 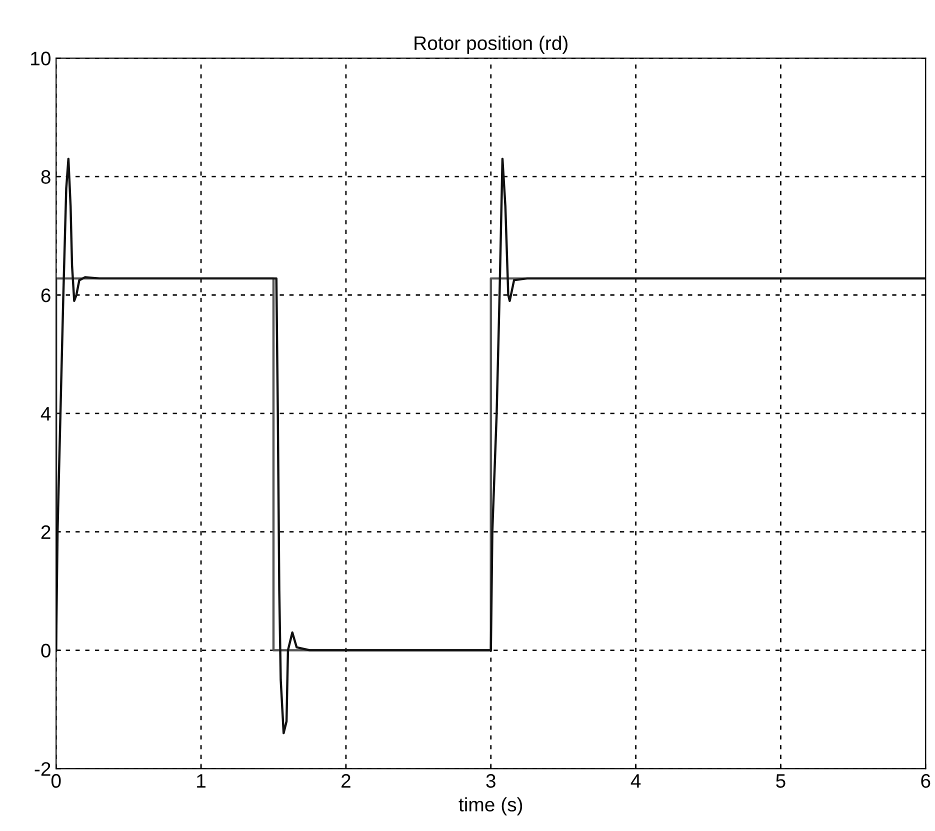 What do you see at coordinates (40, 59) in the screenshot?
I see `y-tick-label: 10` at bounding box center [40, 59].